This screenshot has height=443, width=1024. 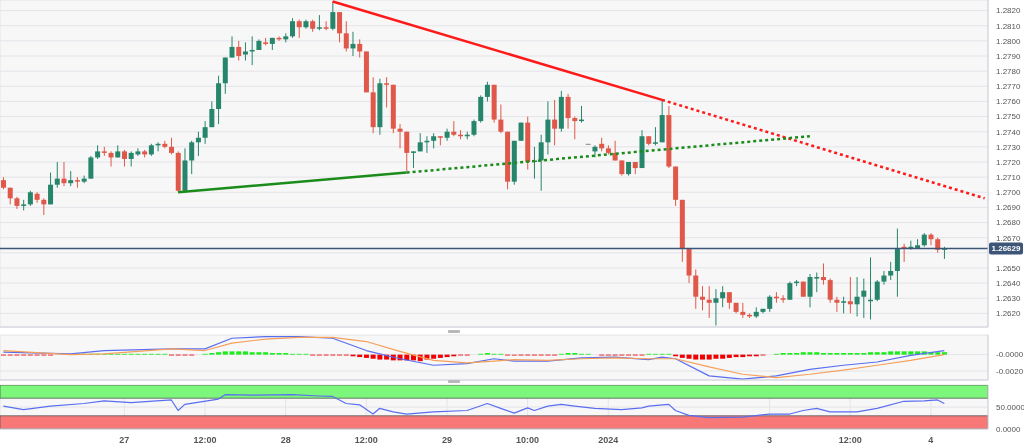 What do you see at coordinates (770, 439) in the screenshot?
I see `x-tick-label: 3` at bounding box center [770, 439].